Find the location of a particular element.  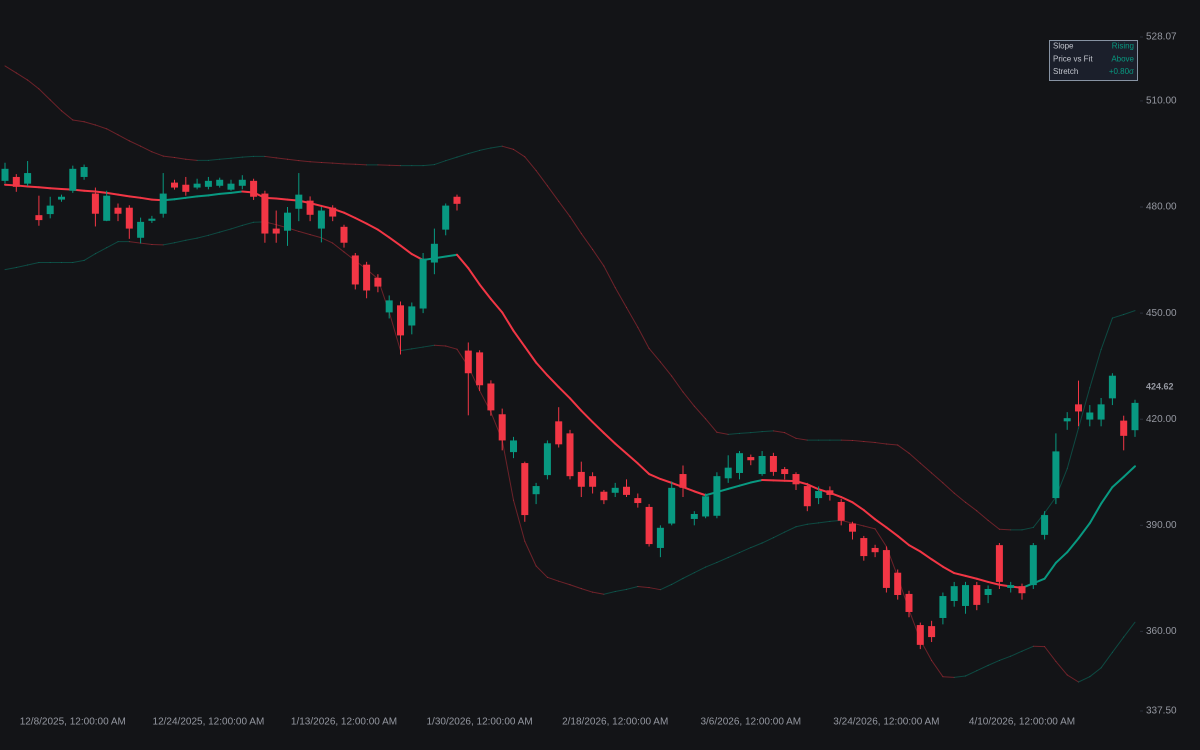

x-tick-label: 3/6/2026, 12:00:00 AM is located at coordinates (750, 722).